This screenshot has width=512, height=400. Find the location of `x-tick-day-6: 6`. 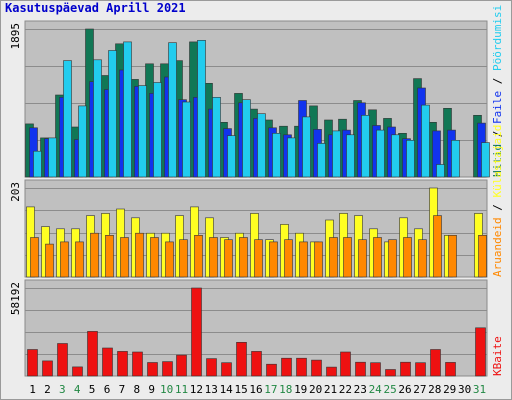

x-tick-day-6: 6 is located at coordinates (107, 389).